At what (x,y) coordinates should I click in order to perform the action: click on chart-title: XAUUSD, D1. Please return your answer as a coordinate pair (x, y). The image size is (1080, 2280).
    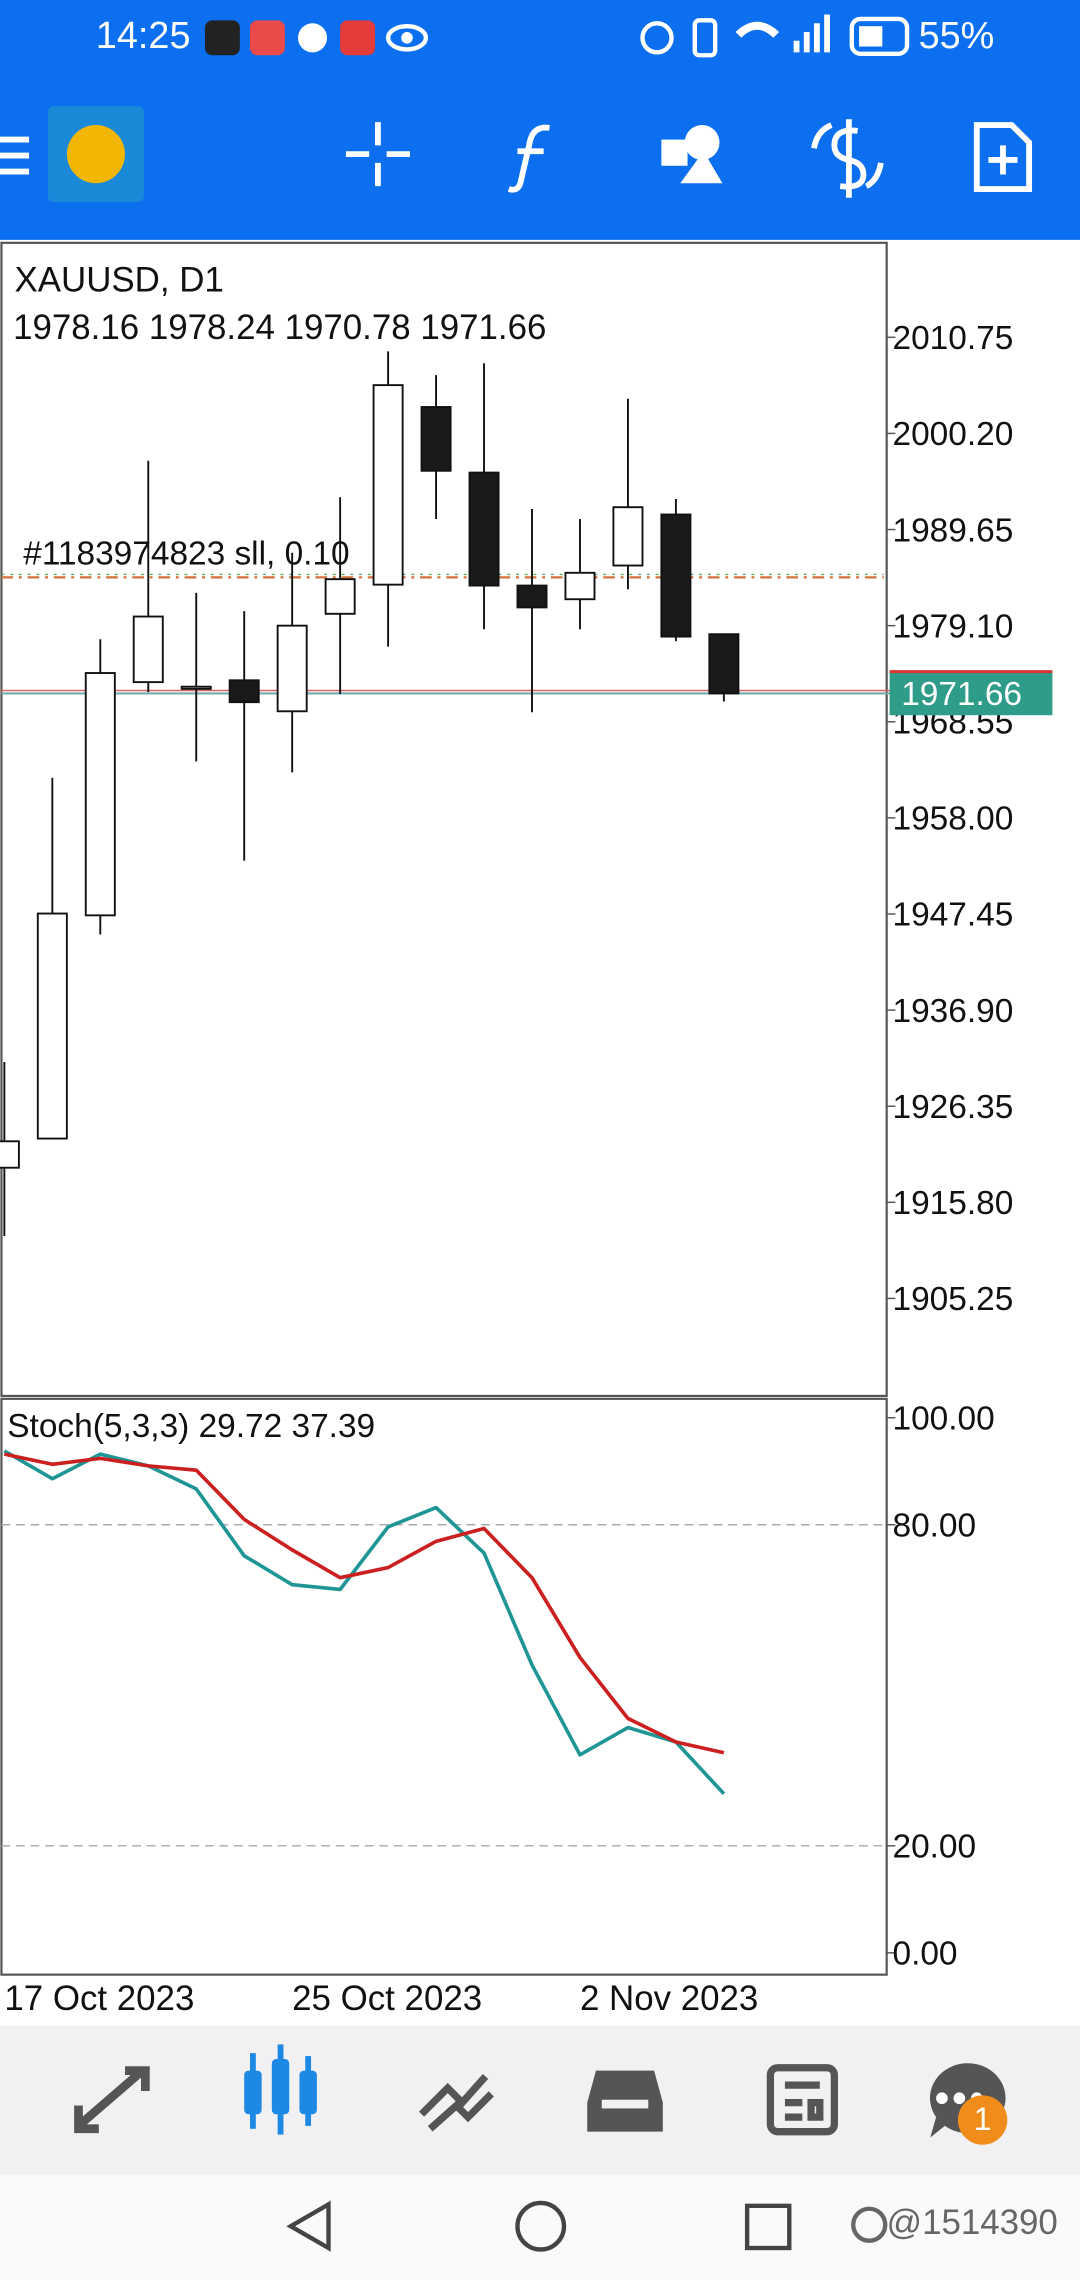
    Looking at the image, I should click on (119, 279).